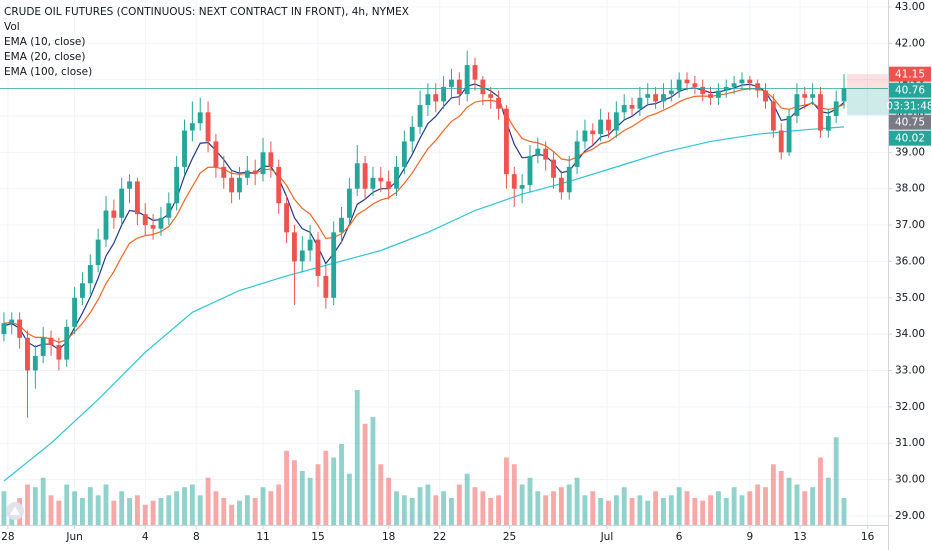 This screenshot has height=550, width=932. Describe the element at coordinates (48, 72) in the screenshot. I see `legend-entry: EMA (100, close)` at that location.